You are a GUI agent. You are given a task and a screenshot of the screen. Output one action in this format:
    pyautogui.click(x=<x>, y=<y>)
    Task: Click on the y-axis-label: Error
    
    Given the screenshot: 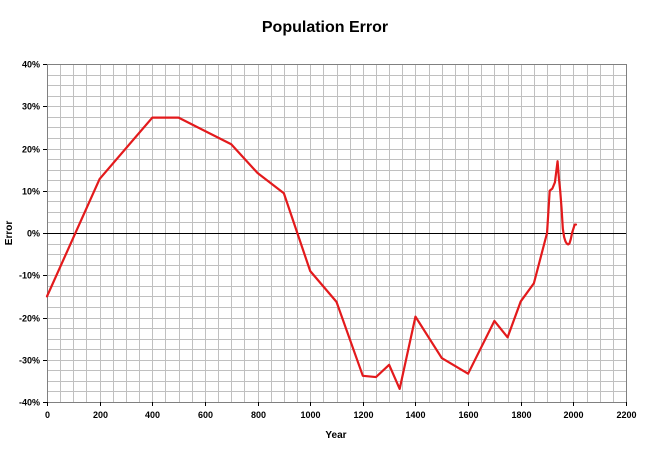 What is the action you would take?
    pyautogui.click(x=9, y=233)
    